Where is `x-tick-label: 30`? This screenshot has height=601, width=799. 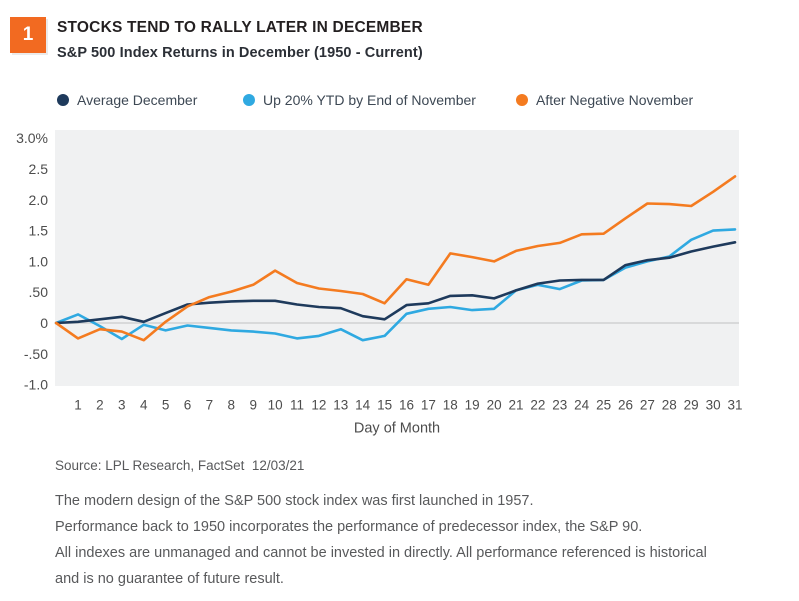 x-tick-label: 30 is located at coordinates (713, 405).